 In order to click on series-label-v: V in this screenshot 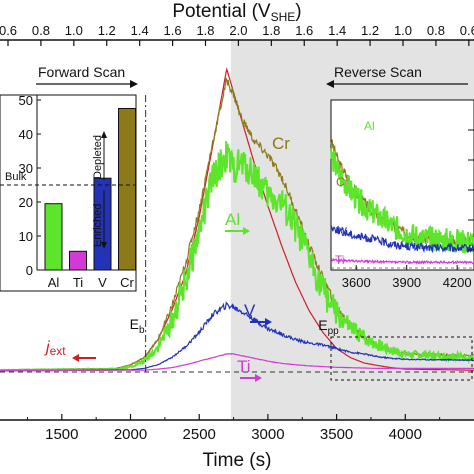, I will do `click(250, 310)`.